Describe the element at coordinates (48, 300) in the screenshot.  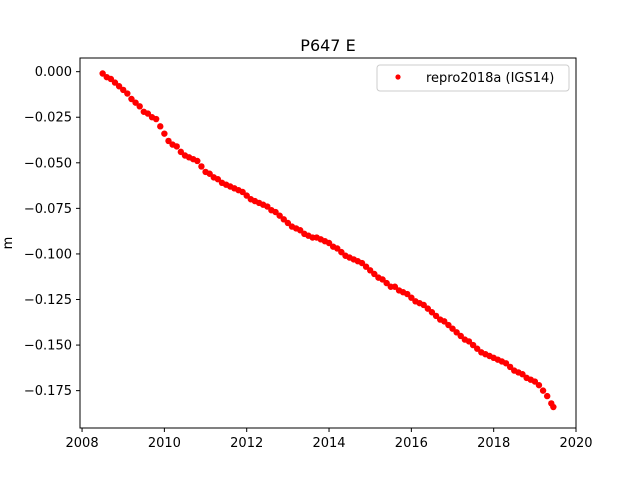
I see `y-tick-label: −0.125` at that location.